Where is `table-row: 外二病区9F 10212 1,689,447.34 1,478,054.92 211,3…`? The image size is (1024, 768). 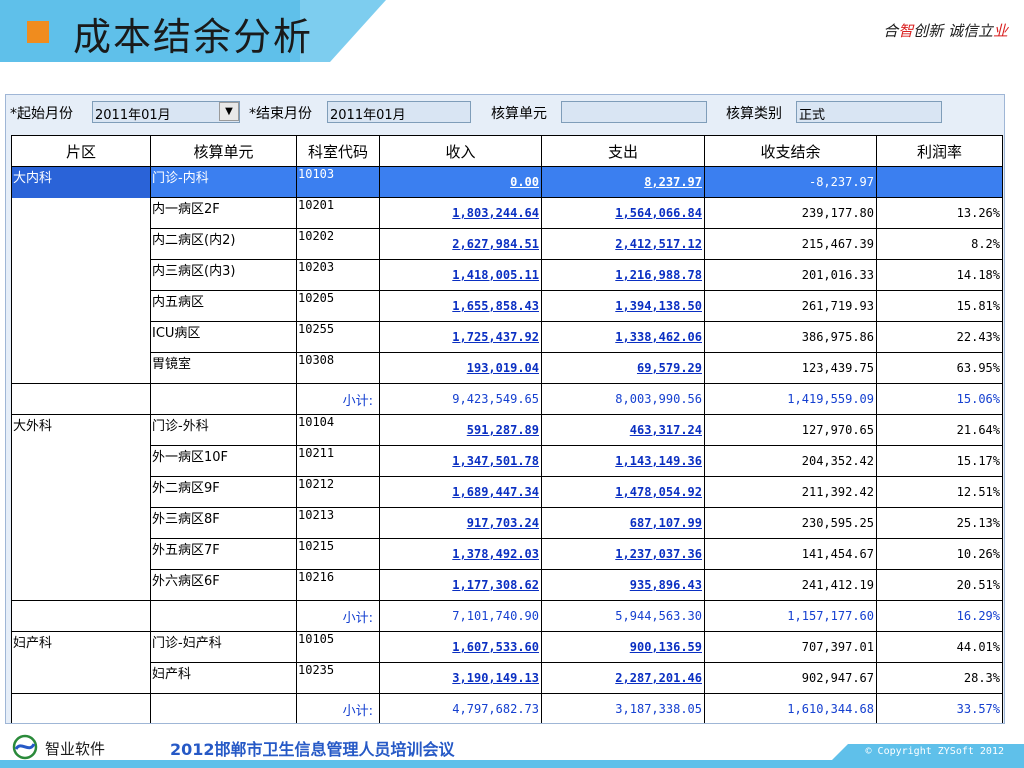 table-row: 外二病区9F 10212 1,689,447.34 1,478,054.92 211,3… is located at coordinates (507, 492).